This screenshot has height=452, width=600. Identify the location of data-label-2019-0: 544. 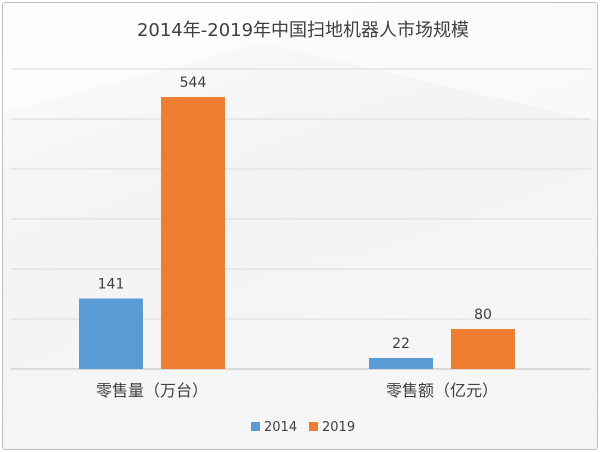
(193, 83).